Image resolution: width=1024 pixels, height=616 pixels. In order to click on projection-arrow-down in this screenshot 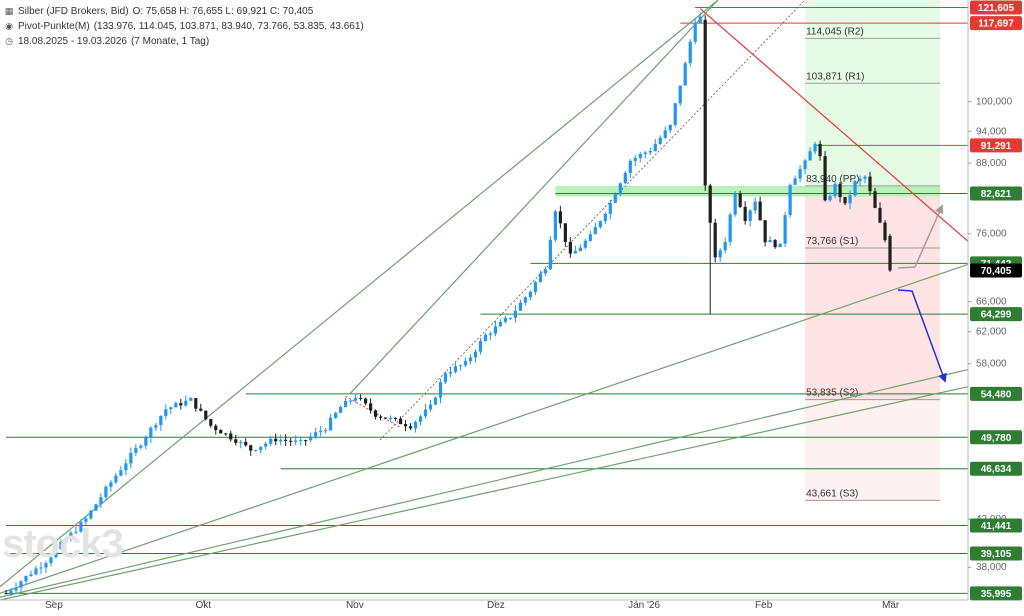, I will do `click(922, 336)`.